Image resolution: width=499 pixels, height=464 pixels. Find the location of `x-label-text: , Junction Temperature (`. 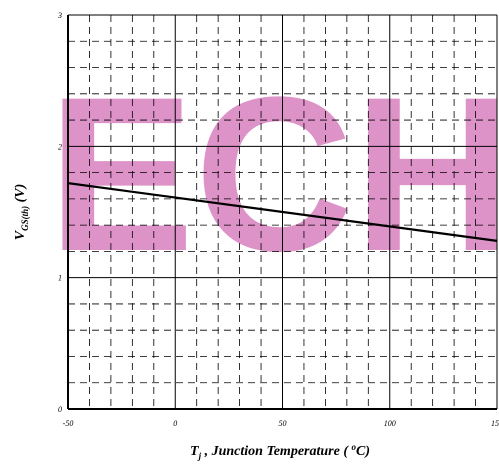

x-label-text: , Junction Temperature ( is located at coordinates (276, 451).